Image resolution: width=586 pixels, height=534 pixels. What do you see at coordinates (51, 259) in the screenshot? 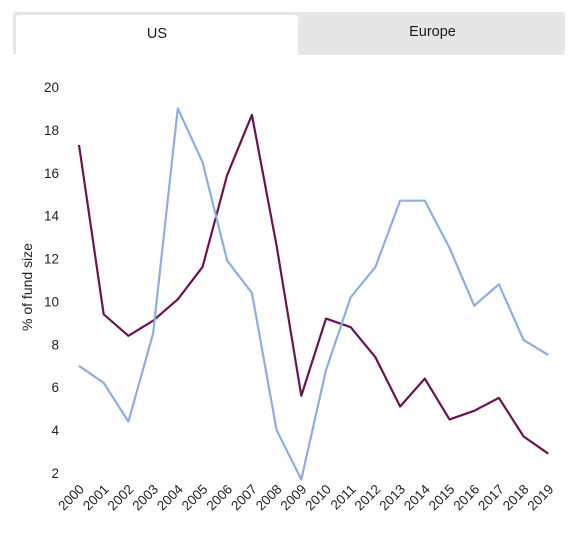
I see `y-tick-label: 12` at bounding box center [51, 259].